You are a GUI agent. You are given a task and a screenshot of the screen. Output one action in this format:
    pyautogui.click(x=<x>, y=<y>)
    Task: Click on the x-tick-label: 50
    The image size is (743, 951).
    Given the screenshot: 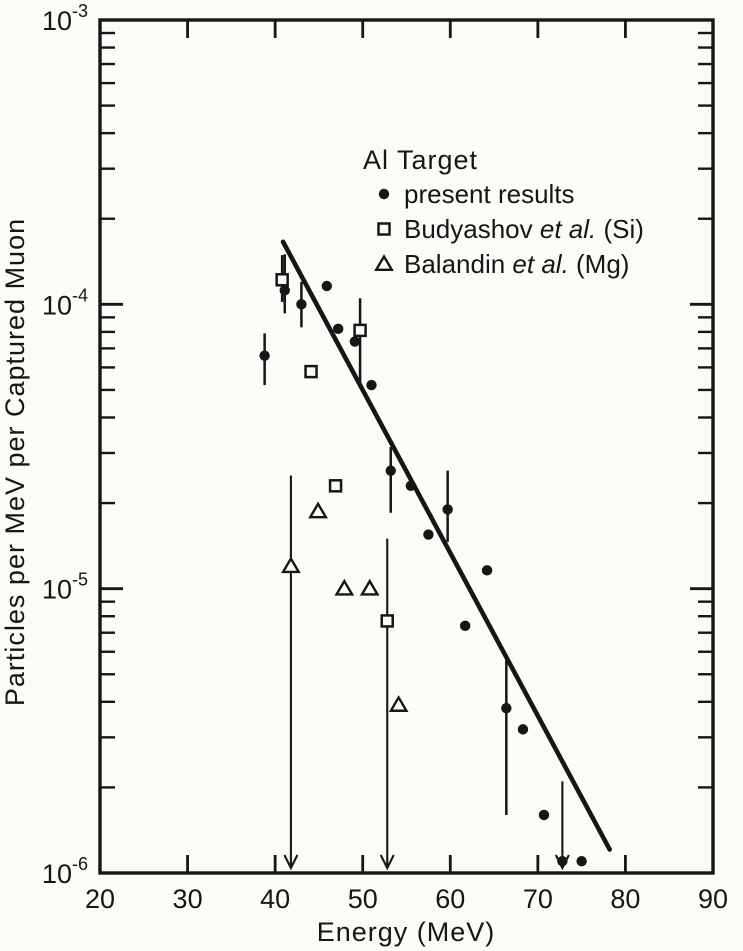 What is the action you would take?
    pyautogui.click(x=363, y=899)
    